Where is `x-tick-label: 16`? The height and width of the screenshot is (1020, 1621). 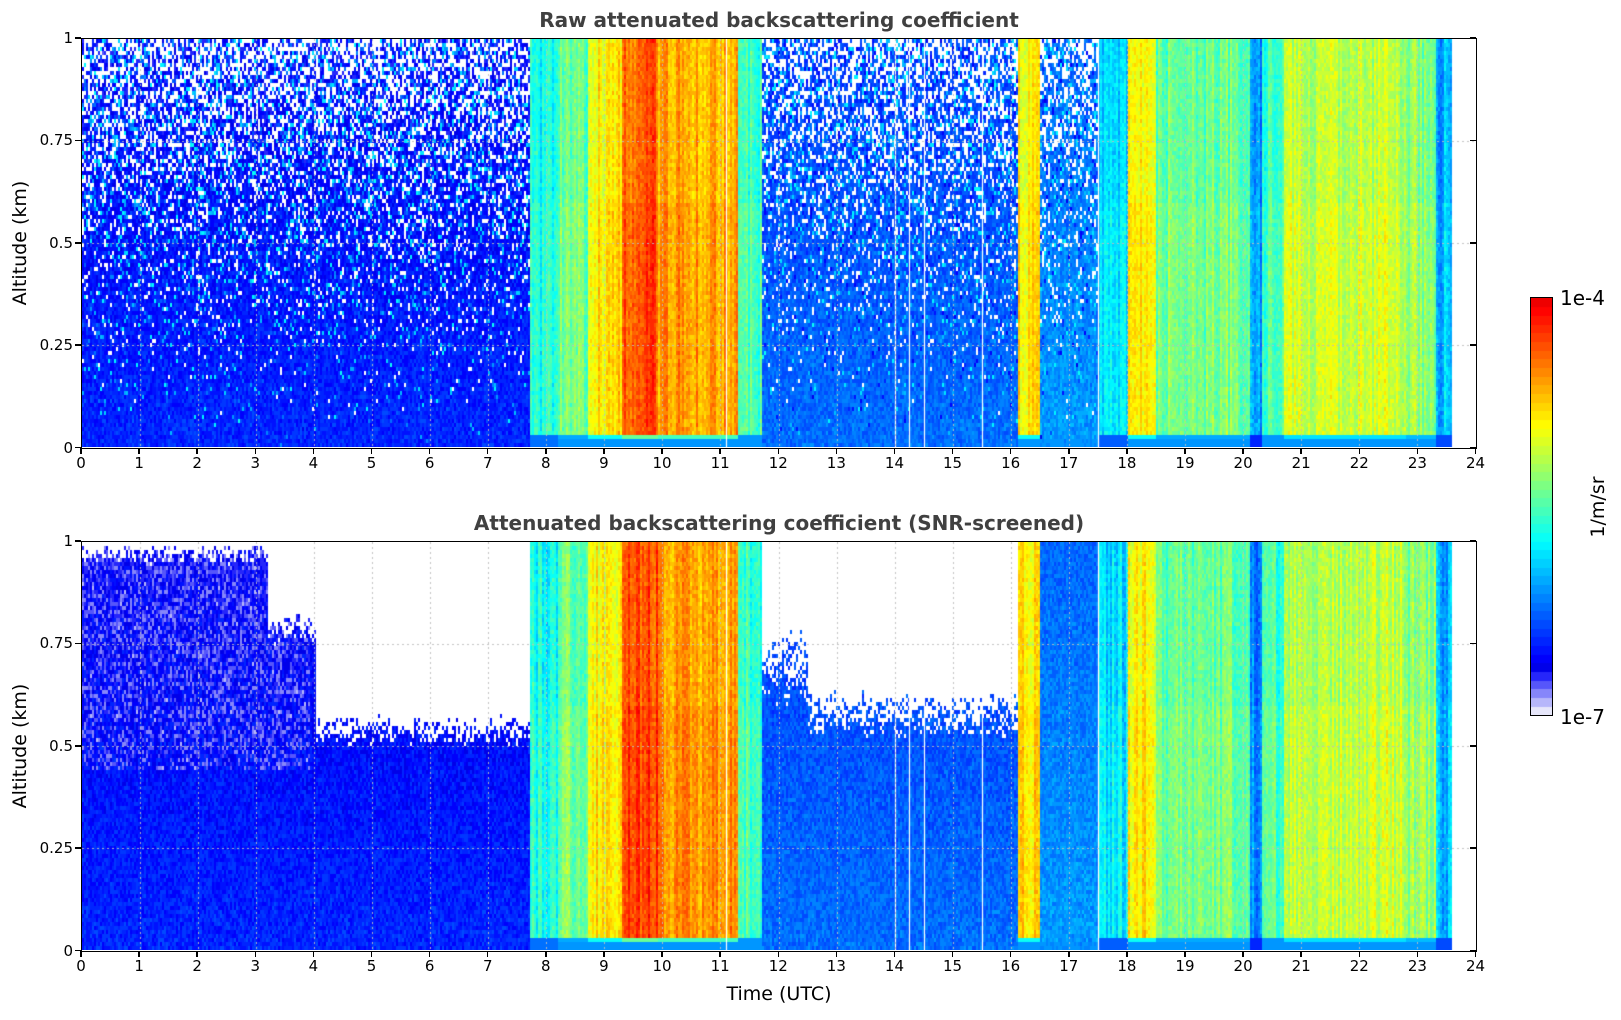
x-tick-label: 16 is located at coordinates (1011, 966).